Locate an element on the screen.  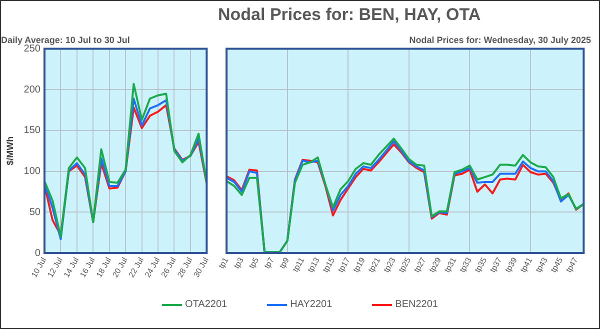
y-tick-label: 100 is located at coordinates (32, 172).